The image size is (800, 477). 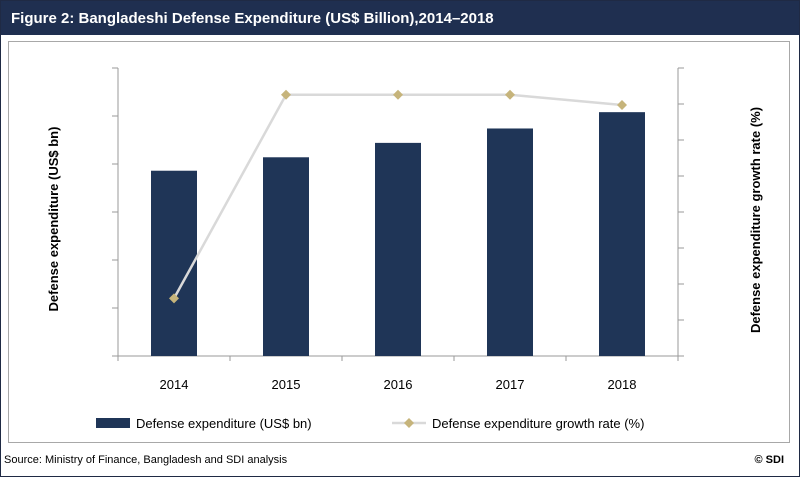 What do you see at coordinates (622, 234) in the screenshot?
I see `bar-2018` at bounding box center [622, 234].